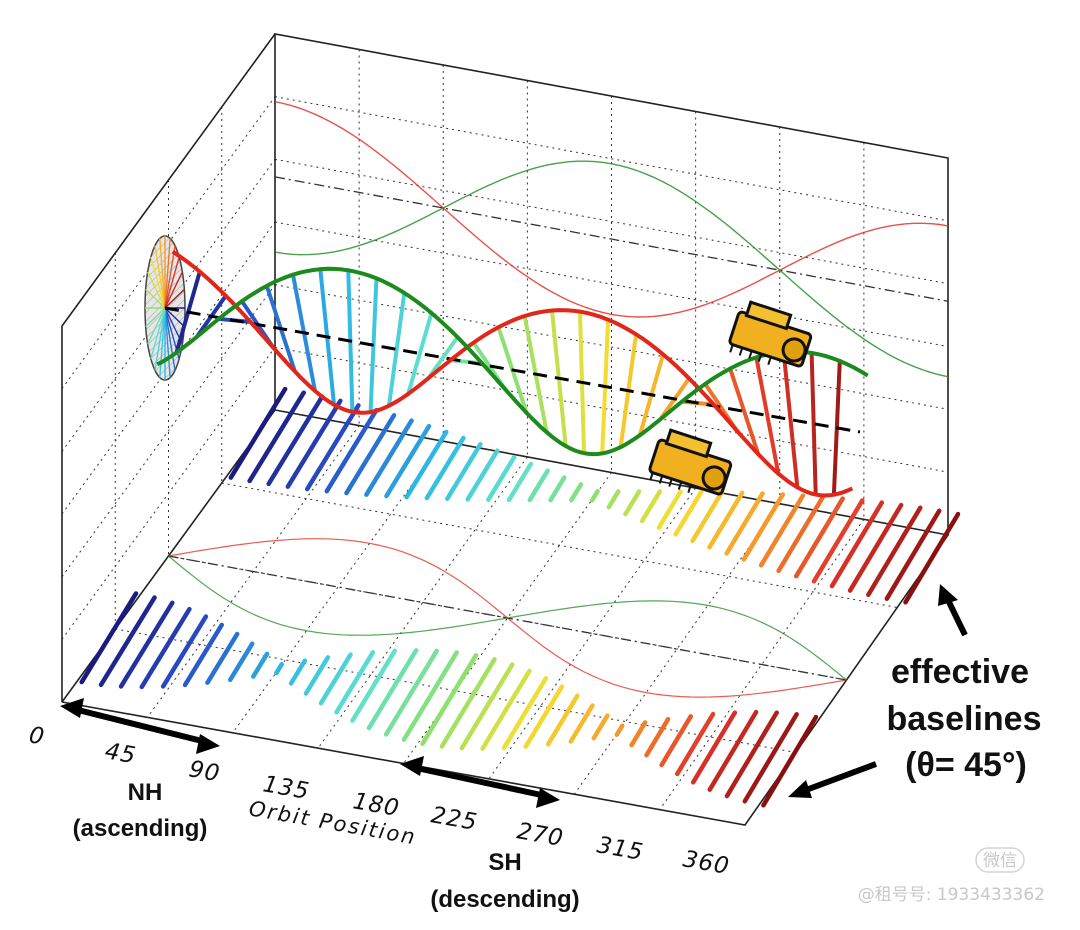  I want to click on back-red-curve, so click(611, 209).